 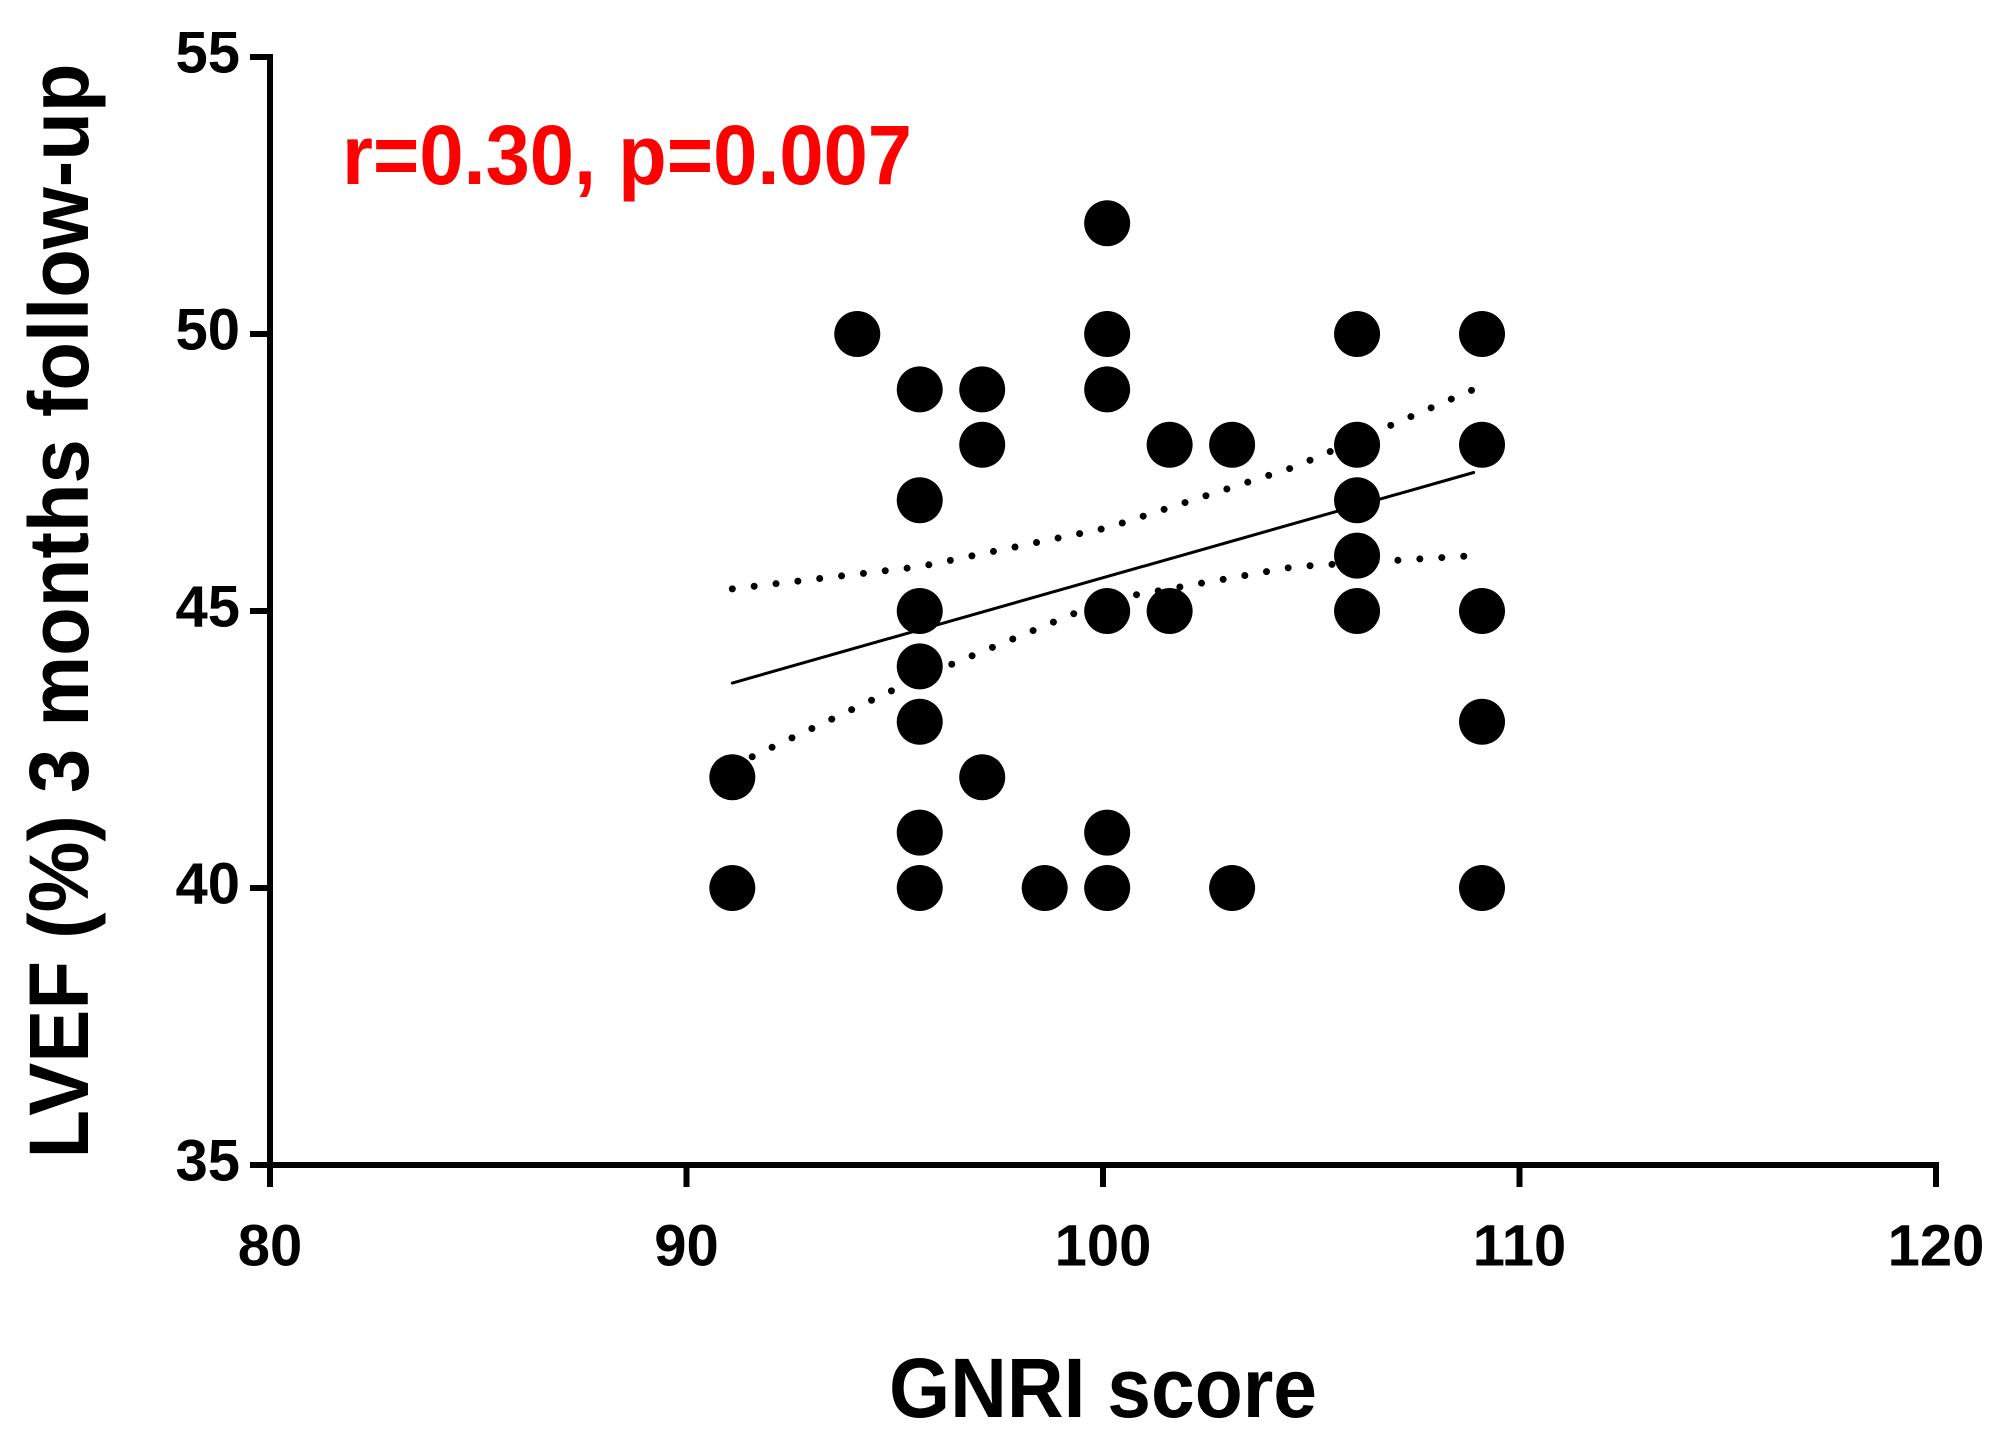 I want to click on y-tick-label: 50, so click(x=207, y=329).